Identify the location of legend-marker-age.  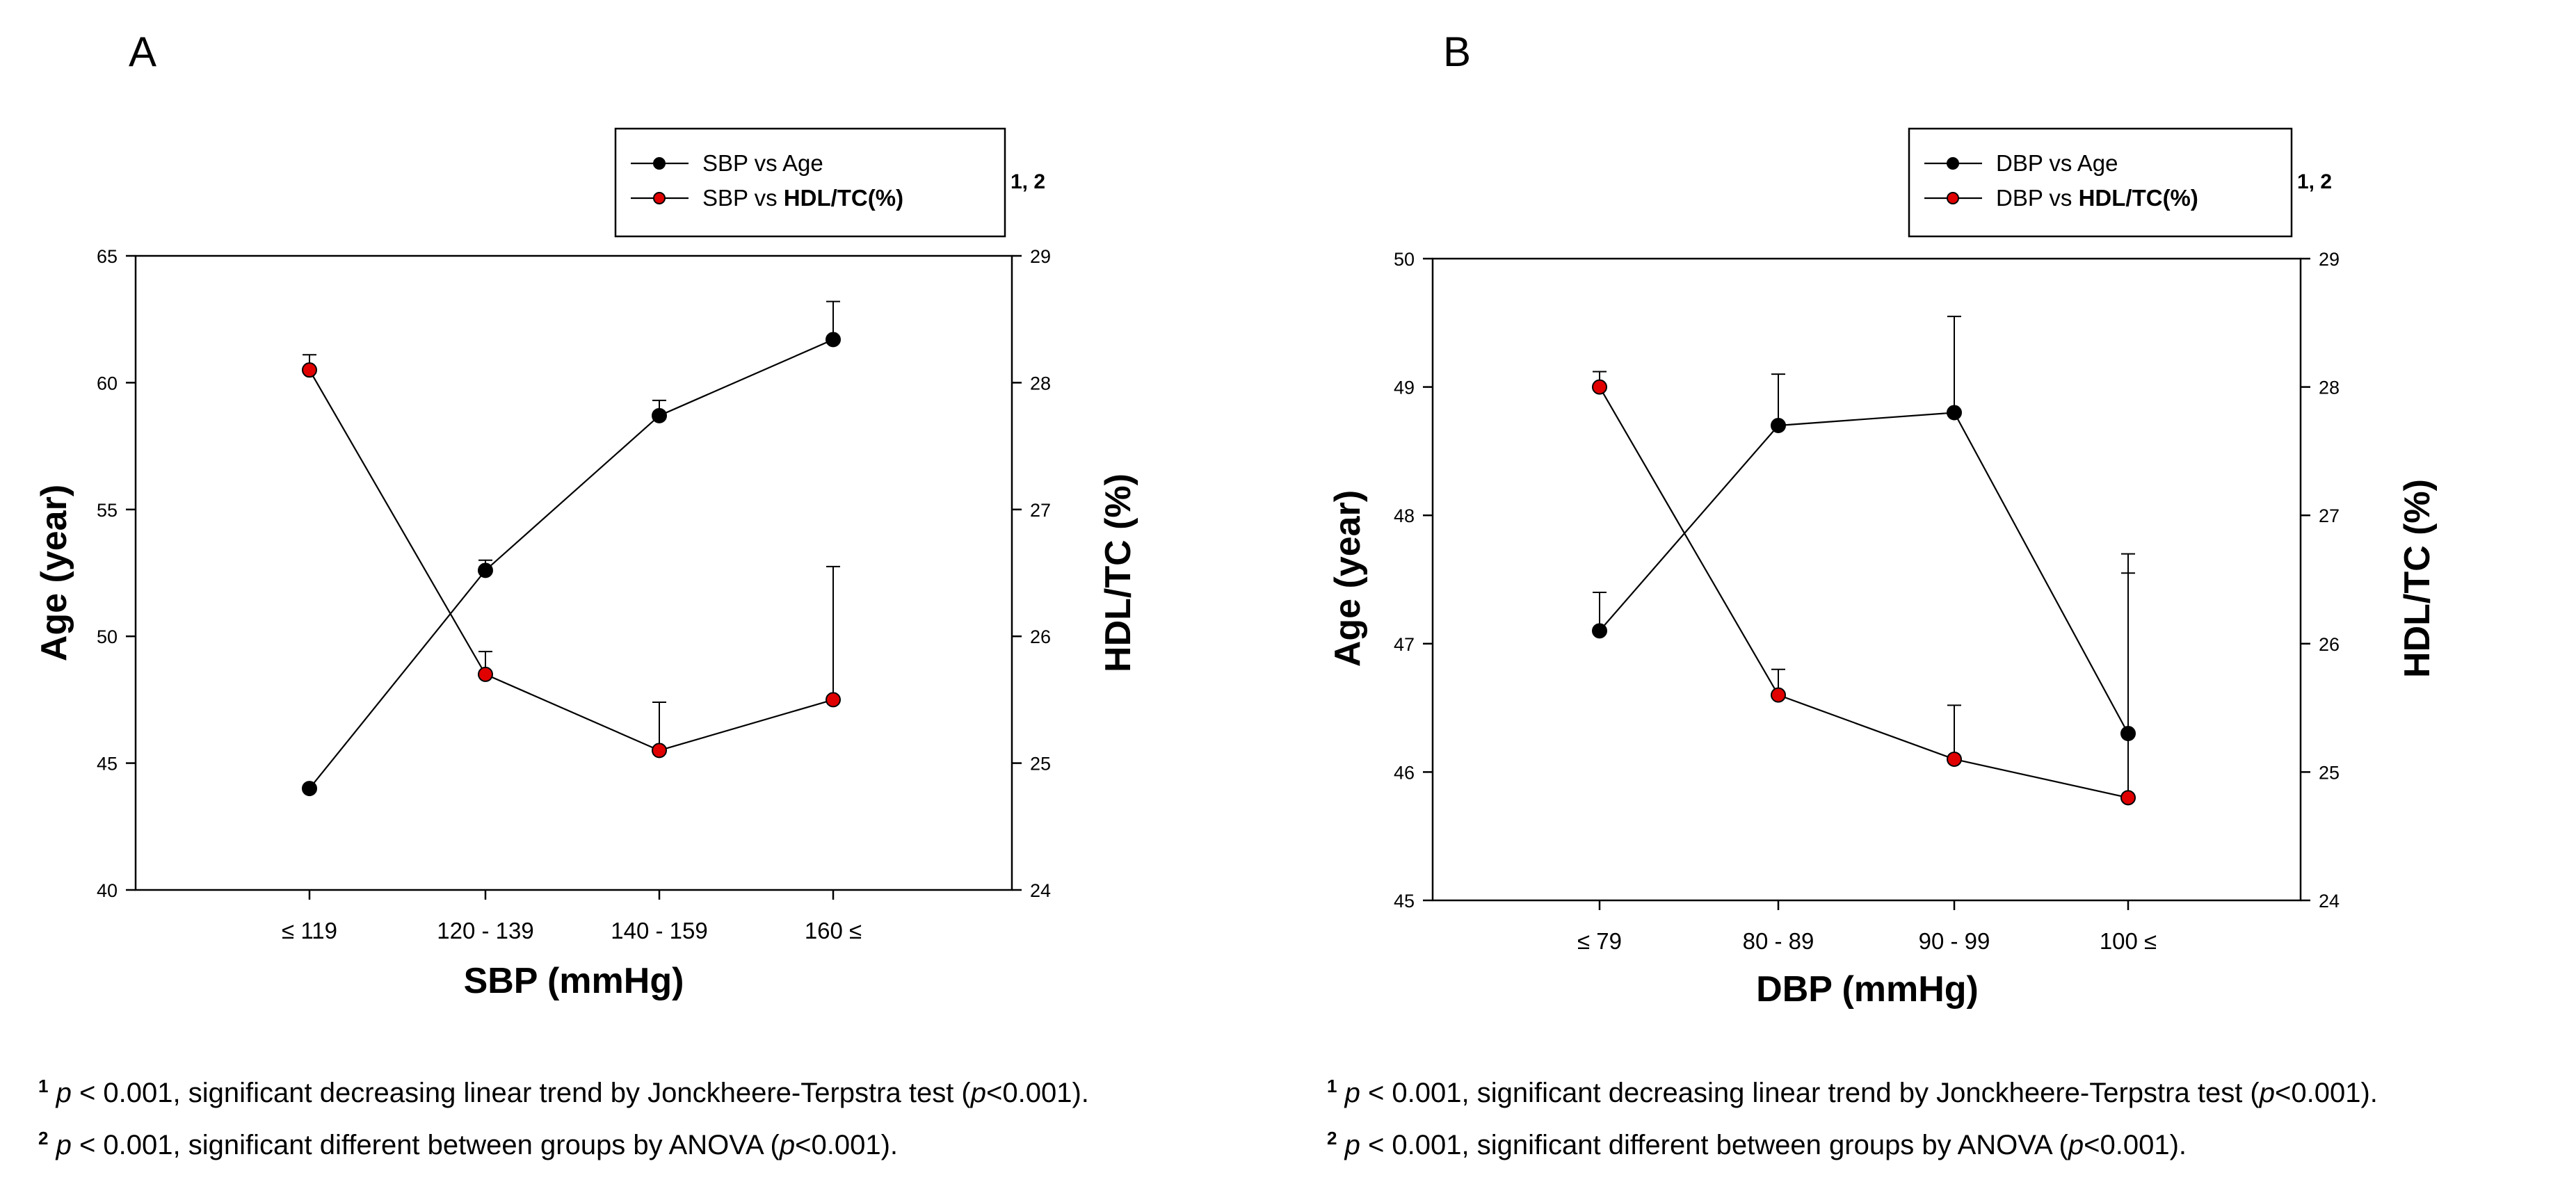
(659, 163).